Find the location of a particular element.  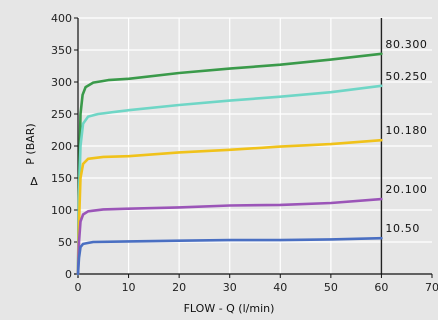

y-axis-label-group: P (BAR) is located at coordinates (30, 143).